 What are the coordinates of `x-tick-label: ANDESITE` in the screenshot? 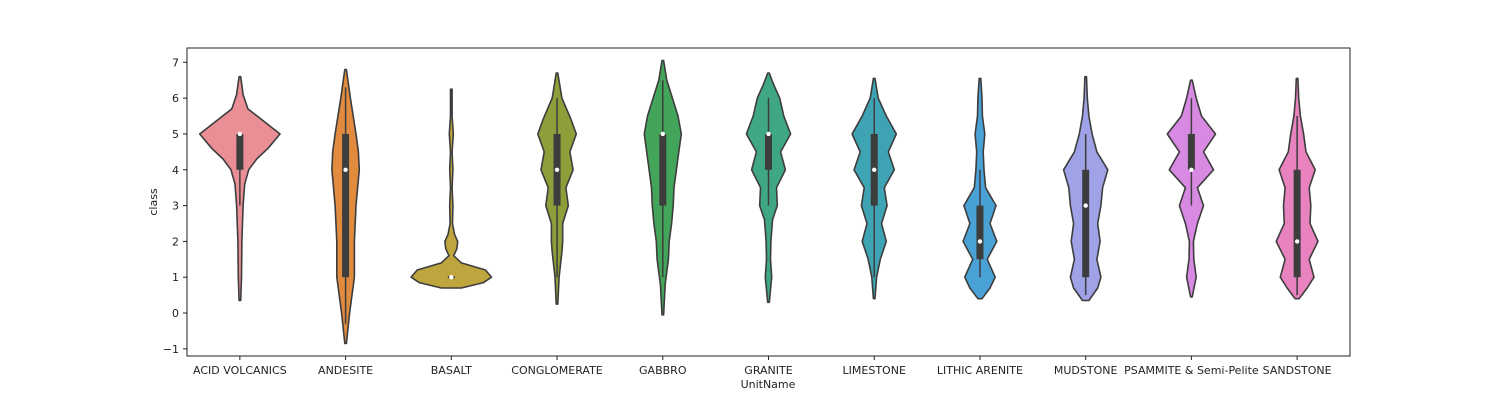 It's located at (345, 370).